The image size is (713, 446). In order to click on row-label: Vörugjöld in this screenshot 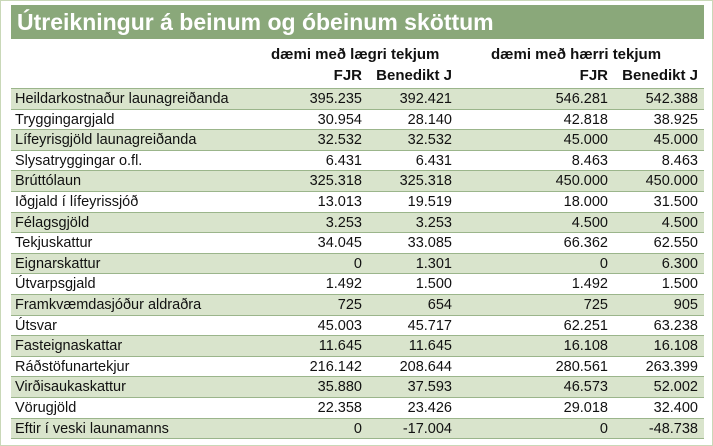, I will do `click(45, 408)`.